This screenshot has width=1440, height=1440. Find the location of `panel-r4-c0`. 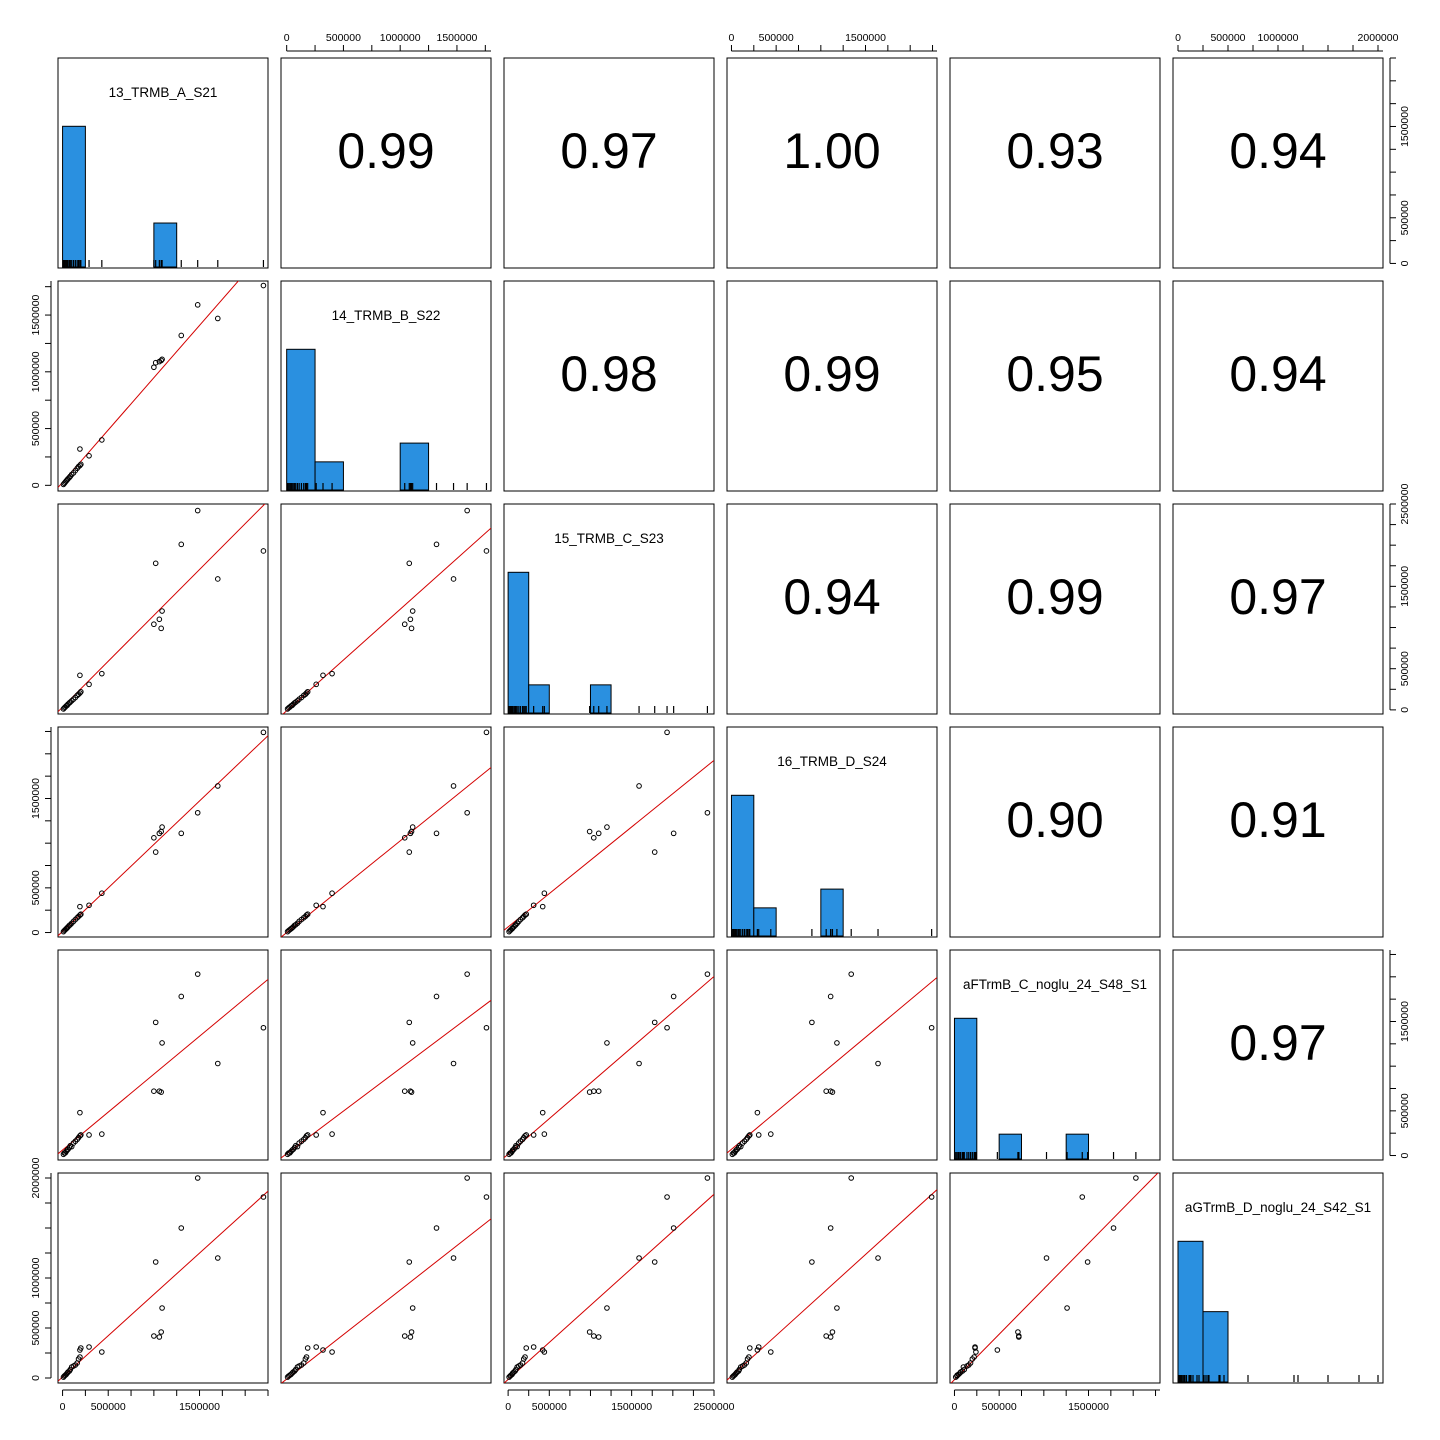

panel-r4-c0 is located at coordinates (163, 1055).